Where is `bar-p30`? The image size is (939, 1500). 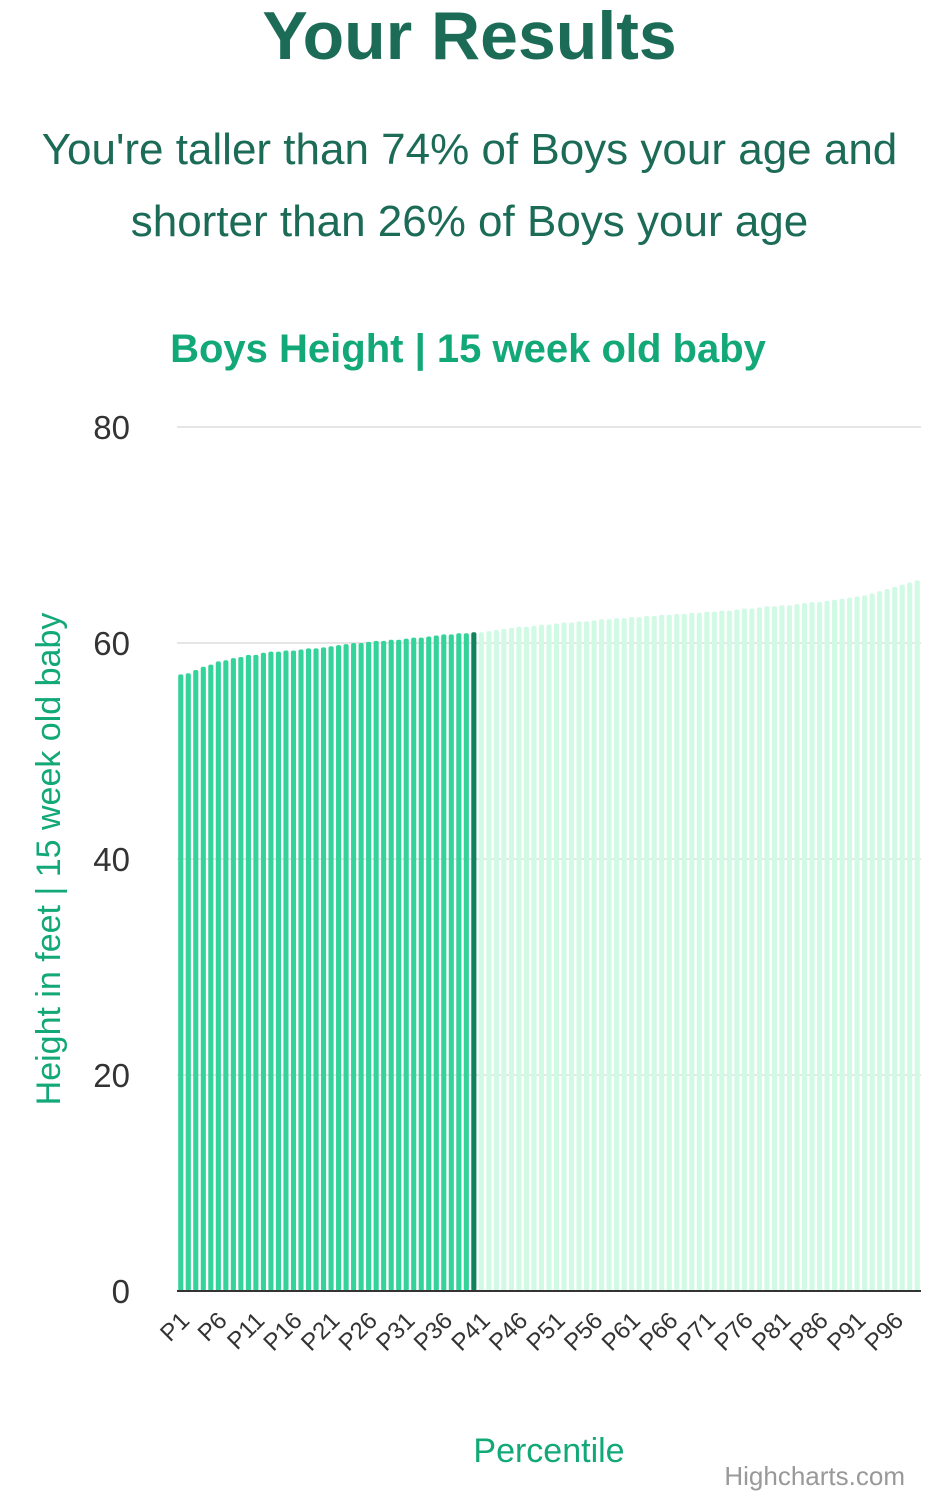
bar-p30 is located at coordinates (399, 965).